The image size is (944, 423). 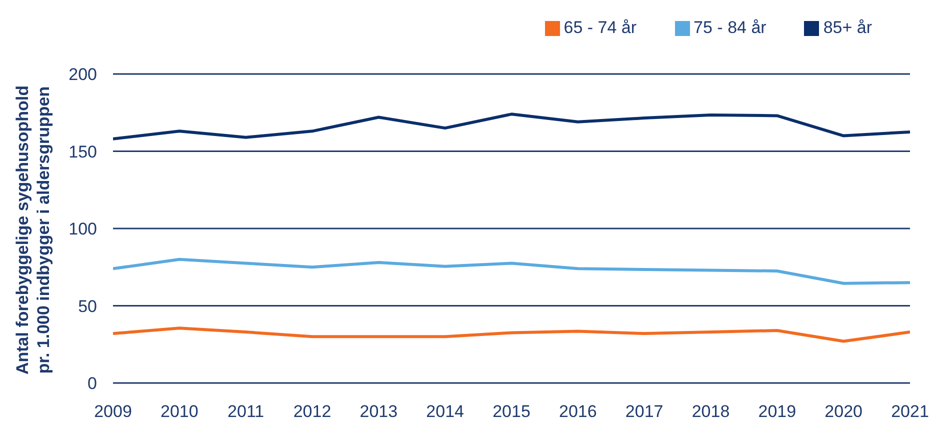 What do you see at coordinates (33, 230) in the screenshot?
I see `y-axis-title: Antal forebyggelige sygehusophold pr. 1.000 indbygger i aldersgruppen` at bounding box center [33, 230].